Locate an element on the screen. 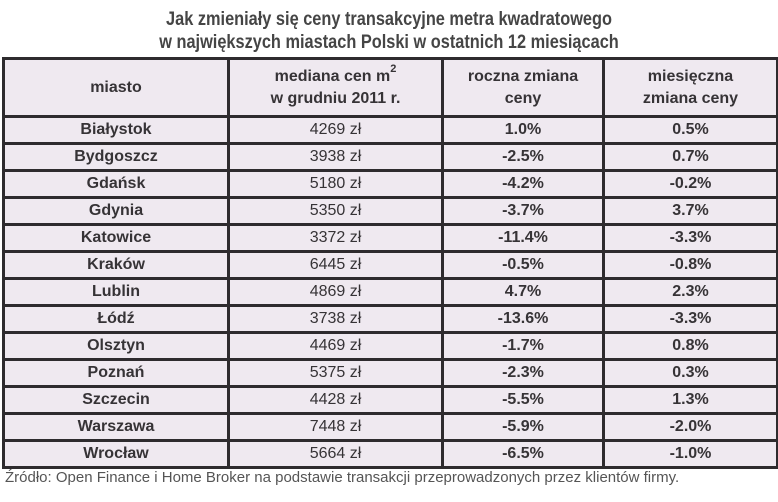 The image size is (778, 502). city-cell: Lublin is located at coordinates (116, 292).